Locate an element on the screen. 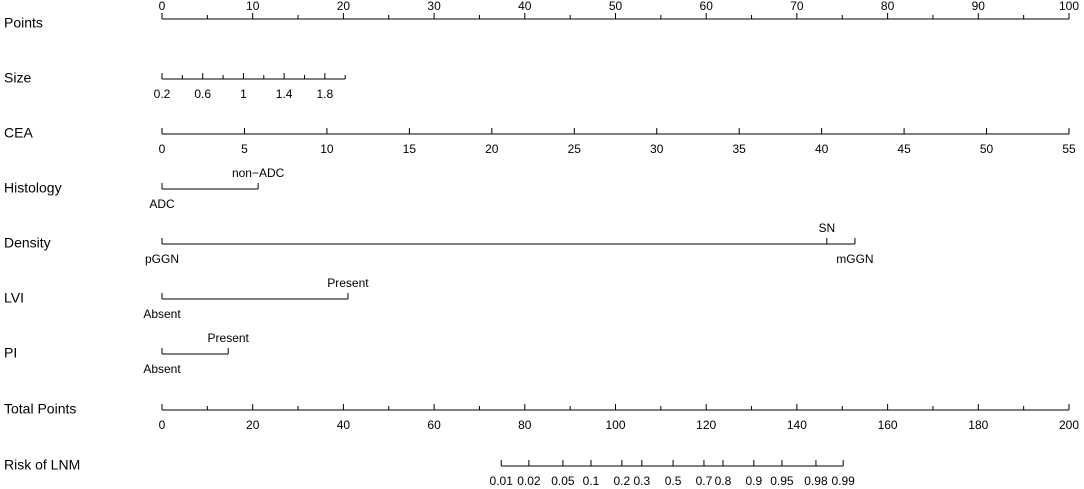  tick-label: 200 is located at coordinates (1069, 425).